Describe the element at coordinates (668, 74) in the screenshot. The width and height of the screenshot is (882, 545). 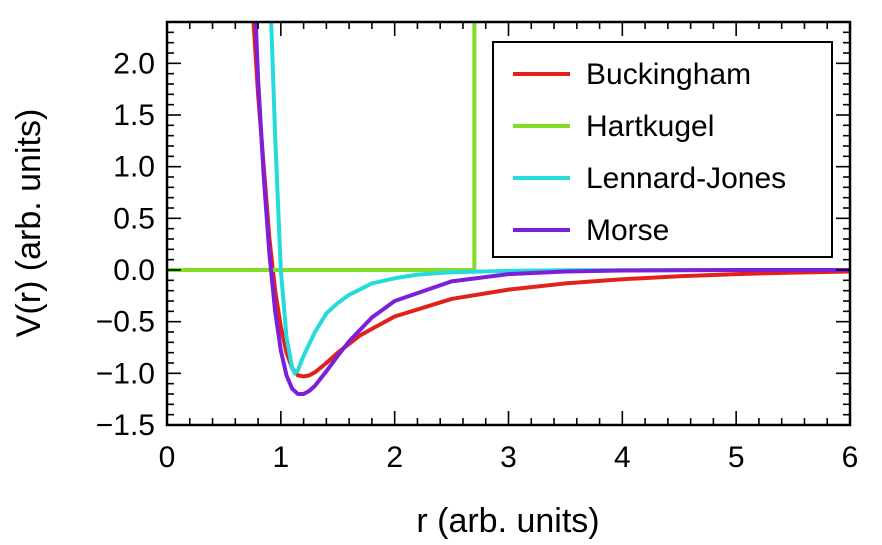
I see `legend-label-buckingham: Buckingham` at that location.